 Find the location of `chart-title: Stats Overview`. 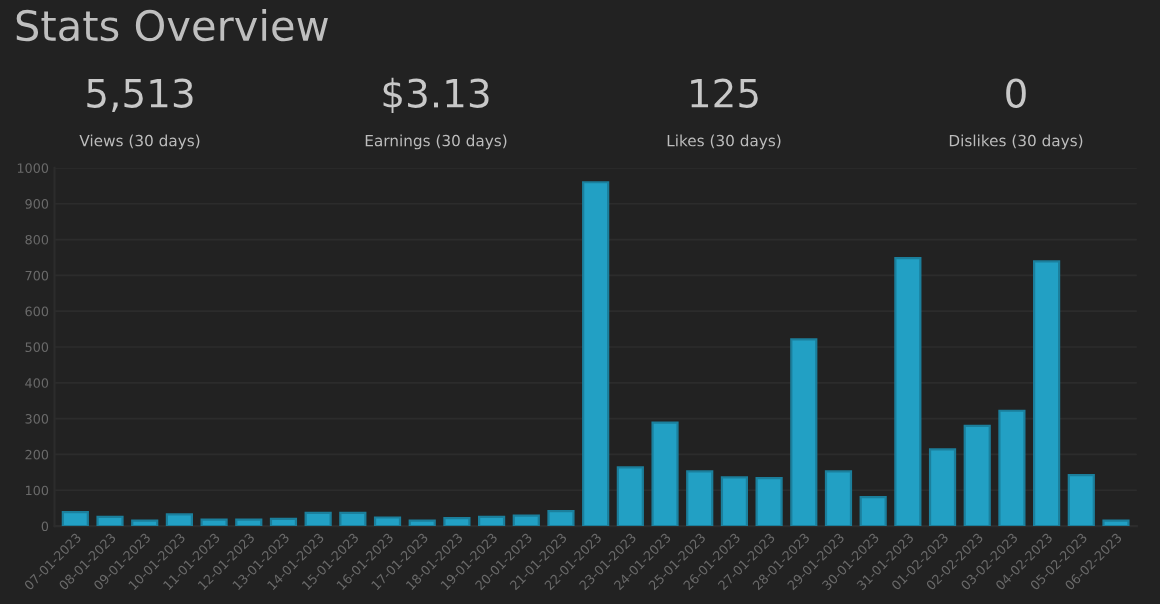

chart-title: Stats Overview is located at coordinates (172, 25).